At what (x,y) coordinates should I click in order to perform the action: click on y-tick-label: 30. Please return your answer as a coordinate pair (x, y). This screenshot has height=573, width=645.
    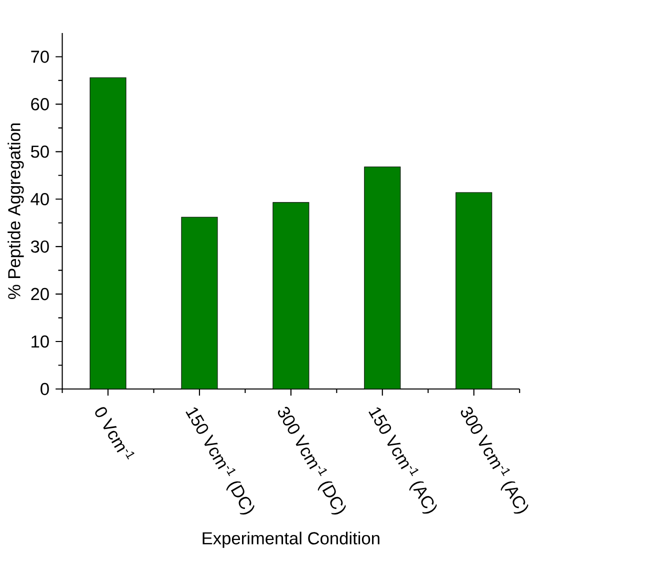
    Looking at the image, I should click on (39, 246).